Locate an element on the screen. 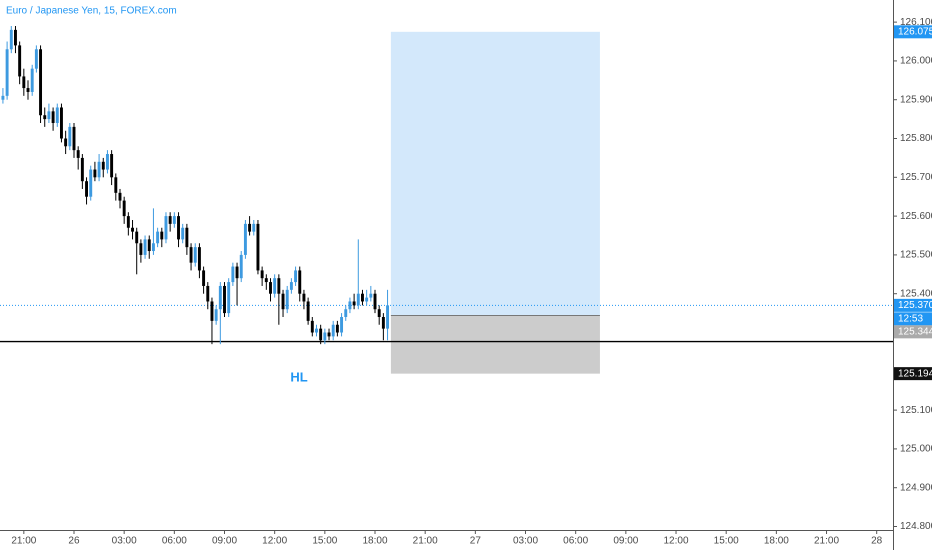 This screenshot has width=932, height=550. stop-zone is located at coordinates (495, 344).